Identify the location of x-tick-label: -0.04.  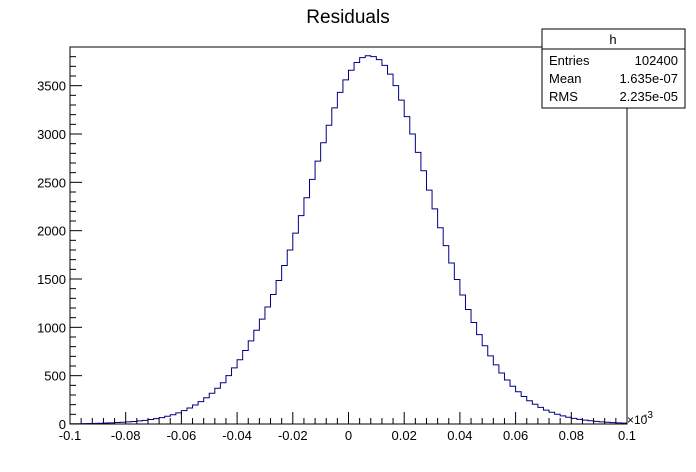
(237, 435).